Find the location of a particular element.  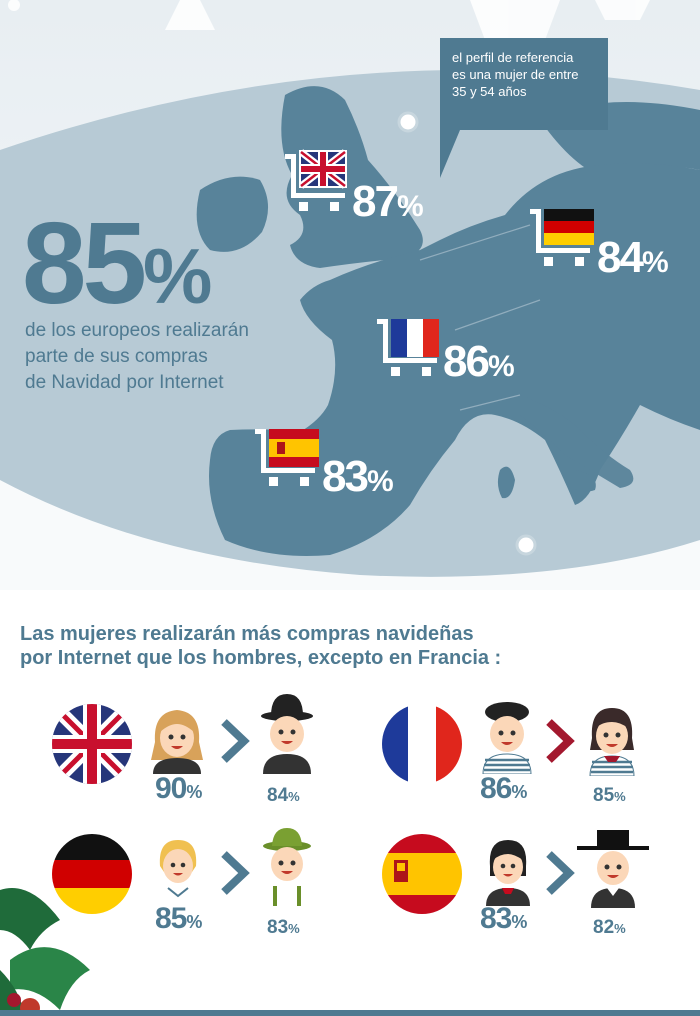

france-women-percent: 85% is located at coordinates (609, 795).